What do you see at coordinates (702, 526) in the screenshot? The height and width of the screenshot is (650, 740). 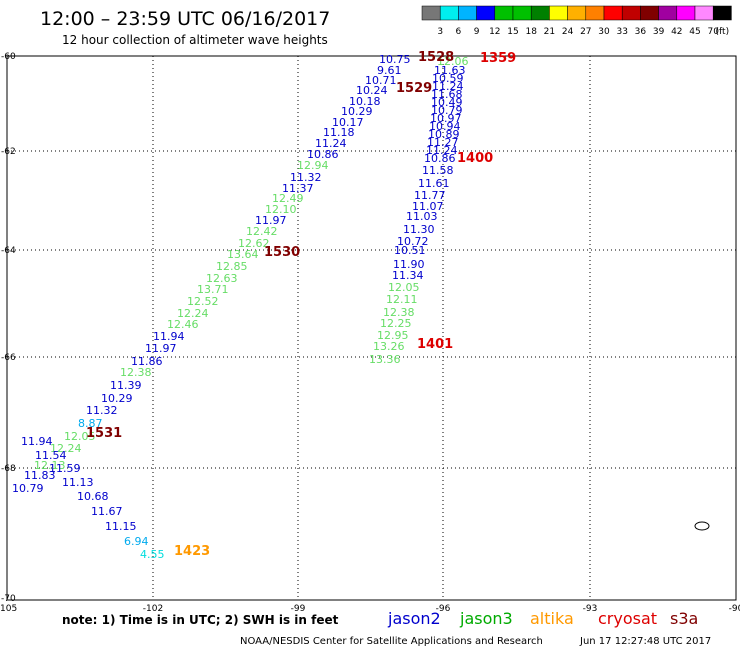 I see `island-outline` at bounding box center [702, 526].